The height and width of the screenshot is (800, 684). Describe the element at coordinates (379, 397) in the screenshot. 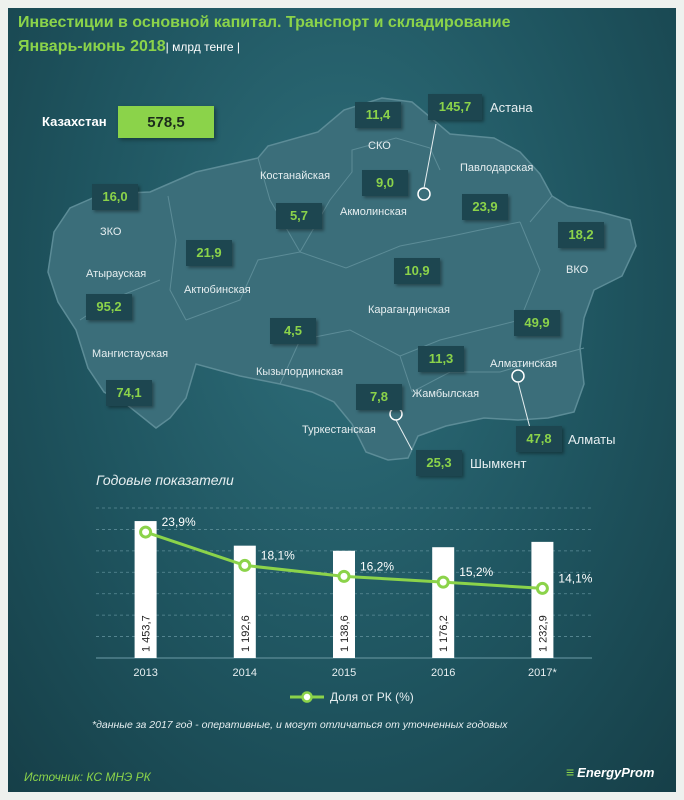

I see `region-value-turkestan: 7,8` at that location.